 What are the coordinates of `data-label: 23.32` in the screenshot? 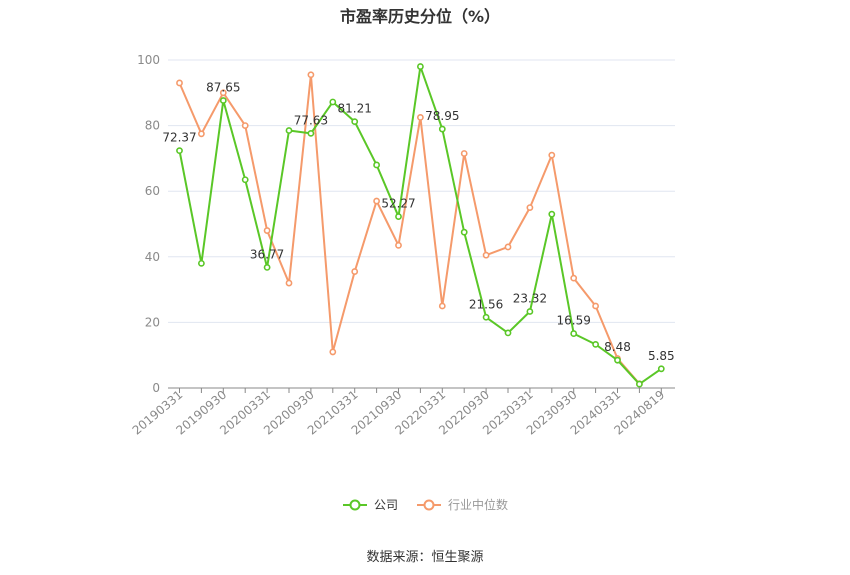 It's located at (530, 299).